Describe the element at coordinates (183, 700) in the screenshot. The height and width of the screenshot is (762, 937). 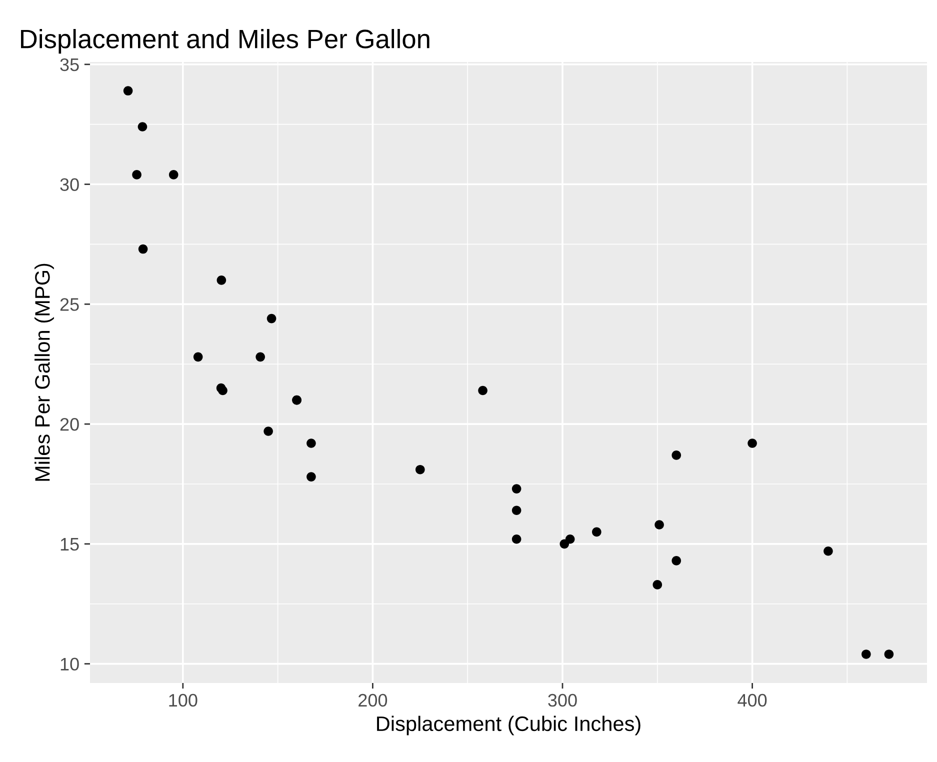
I see `x-tick-label: 100` at that location.